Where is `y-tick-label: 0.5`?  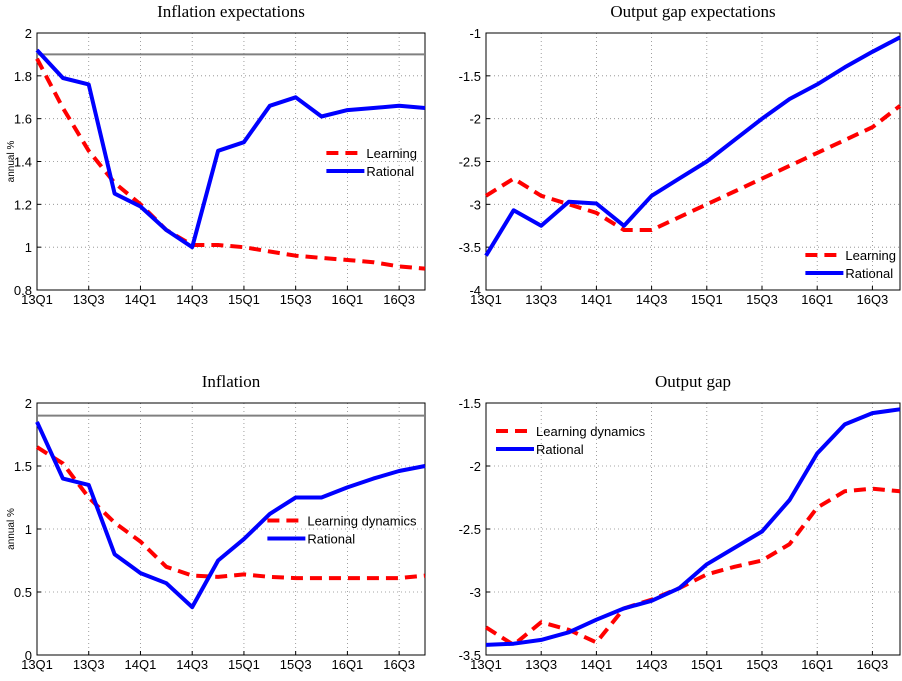 y-tick-label: 0.5 is located at coordinates (23, 592).